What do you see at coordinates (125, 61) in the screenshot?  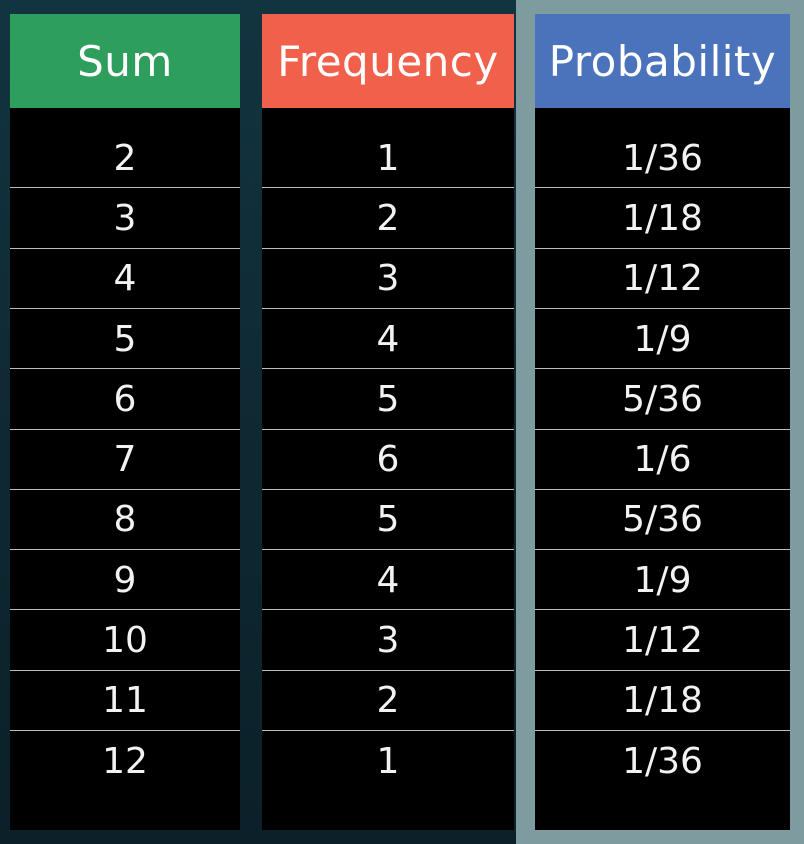 I see `sum-header: Sum` at bounding box center [125, 61].